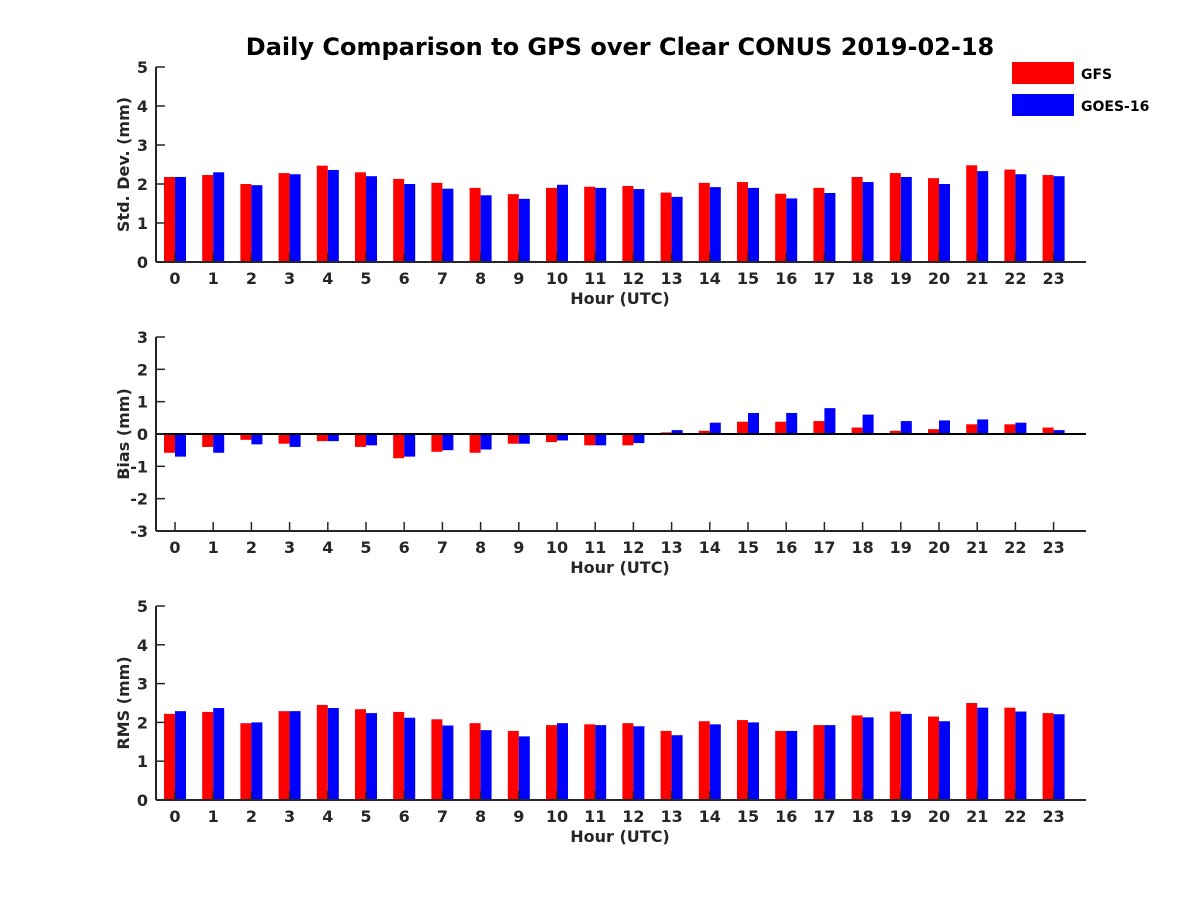  Describe the element at coordinates (862, 547) in the screenshot. I see `bias-x-tick-label: 18` at that location.